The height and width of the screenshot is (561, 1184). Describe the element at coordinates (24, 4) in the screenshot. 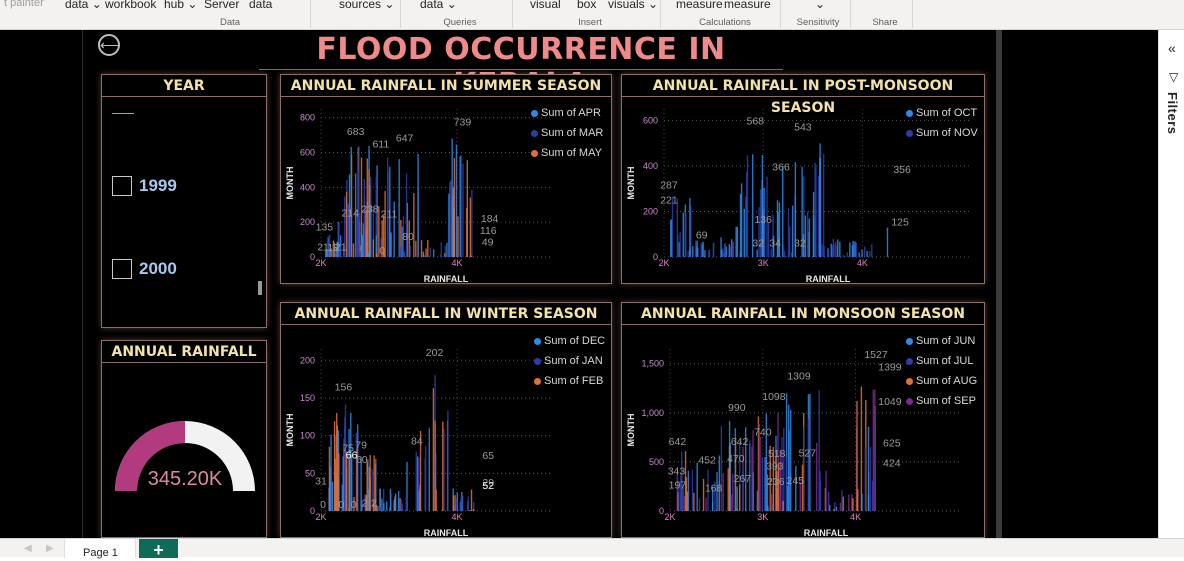

I see `ribbon-button: t painter` at that location.